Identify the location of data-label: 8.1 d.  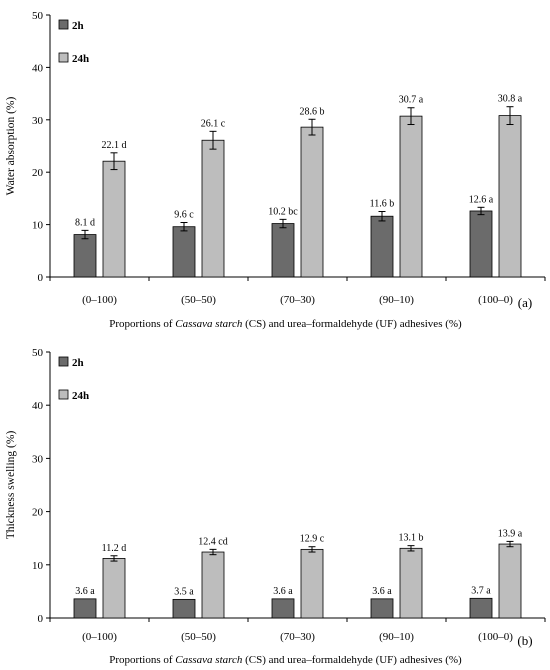
(85, 222).